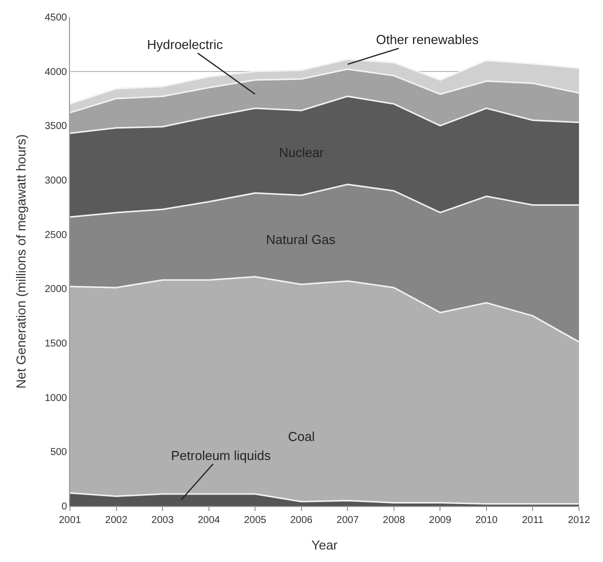 The height and width of the screenshot is (562, 603). What do you see at coordinates (116, 520) in the screenshot?
I see `x-tick-label: 2002` at bounding box center [116, 520].